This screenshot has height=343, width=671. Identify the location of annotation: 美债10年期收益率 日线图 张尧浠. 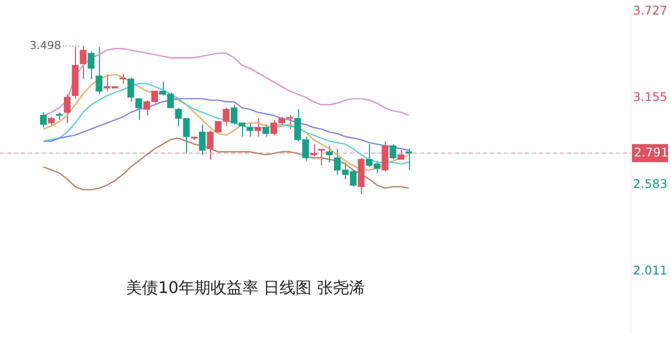
(245, 287).